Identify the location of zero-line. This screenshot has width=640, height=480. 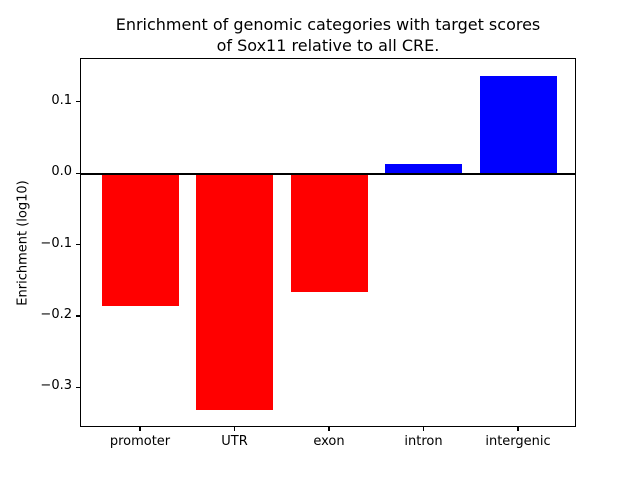
(328, 174).